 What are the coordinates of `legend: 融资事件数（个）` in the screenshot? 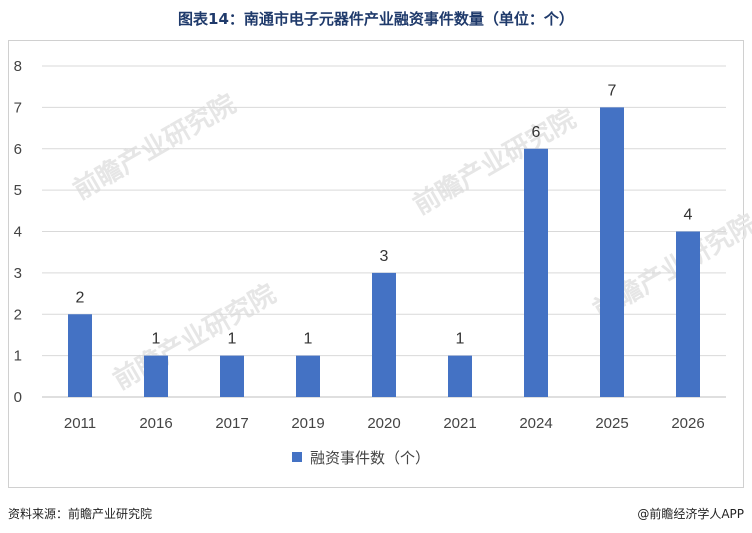 It's located at (361, 458).